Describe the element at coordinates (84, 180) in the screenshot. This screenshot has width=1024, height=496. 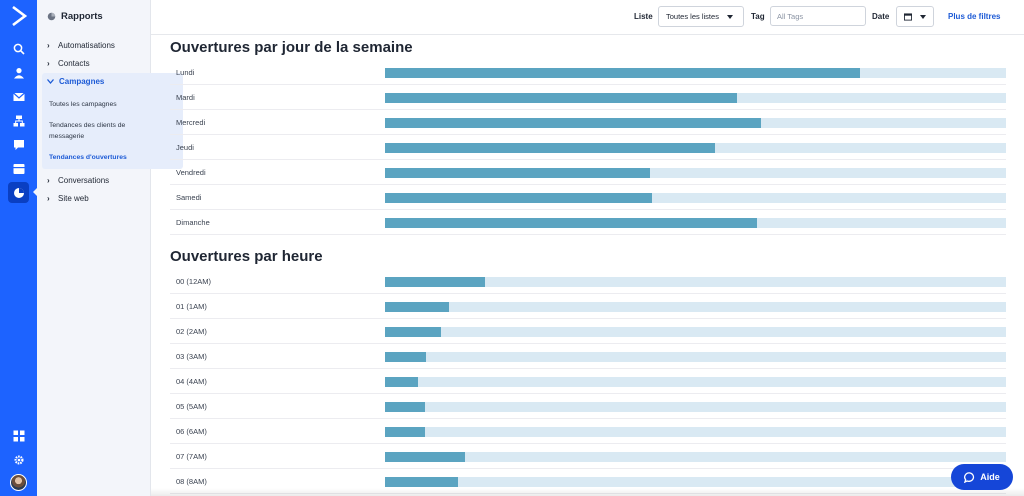
I see `sidebar-item-label: Conversations` at that location.